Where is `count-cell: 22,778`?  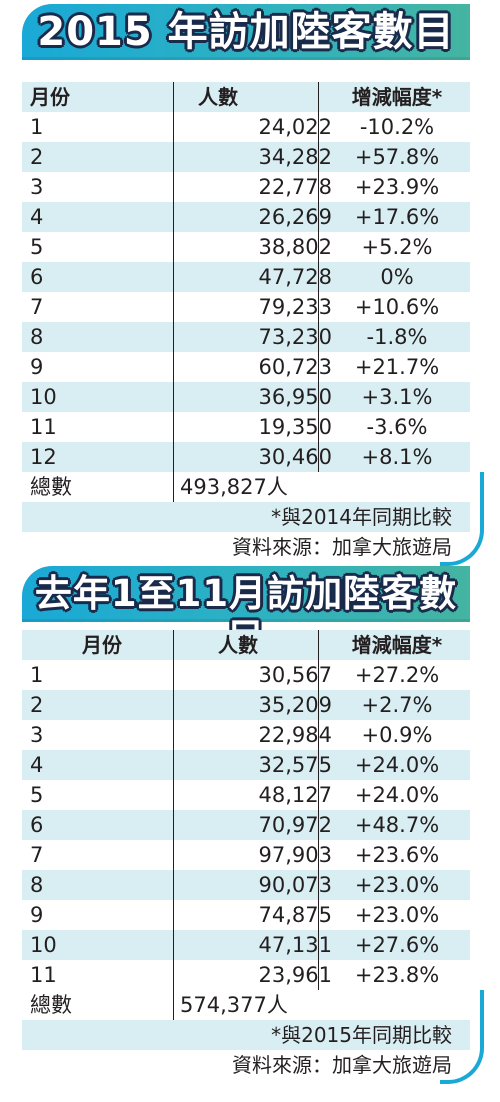
count-cell: 22,778 is located at coordinates (295, 187).